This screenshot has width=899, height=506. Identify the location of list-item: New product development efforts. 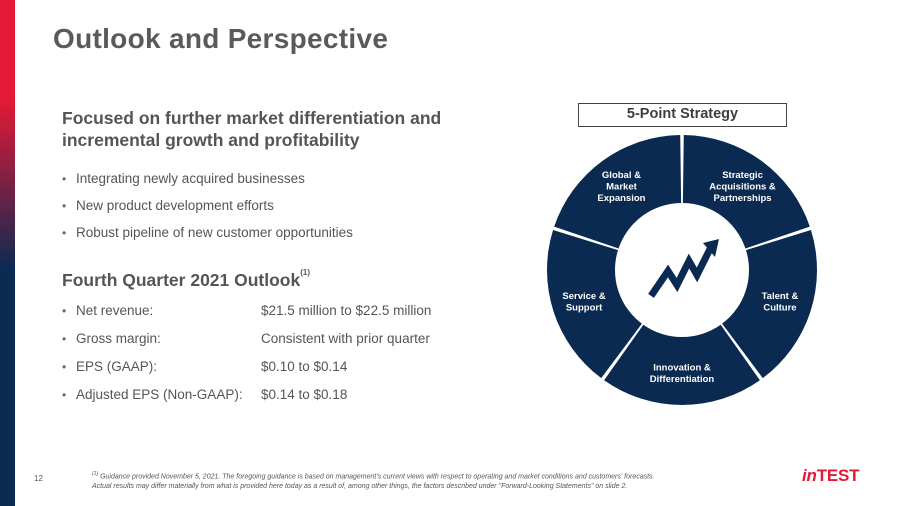
(207, 210).